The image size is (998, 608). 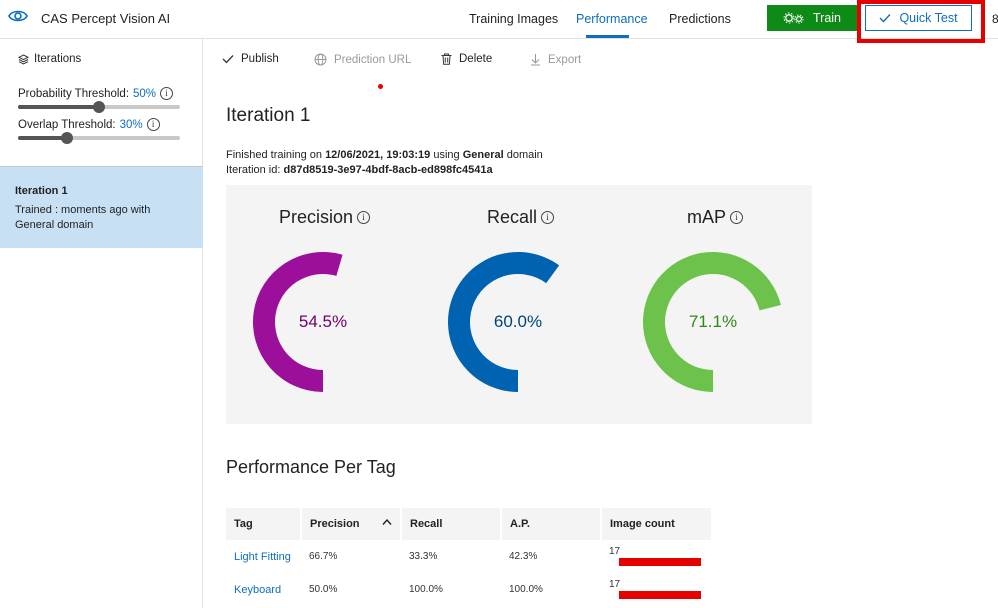 I want to click on recall-title-text: Recall, so click(x=512, y=217).